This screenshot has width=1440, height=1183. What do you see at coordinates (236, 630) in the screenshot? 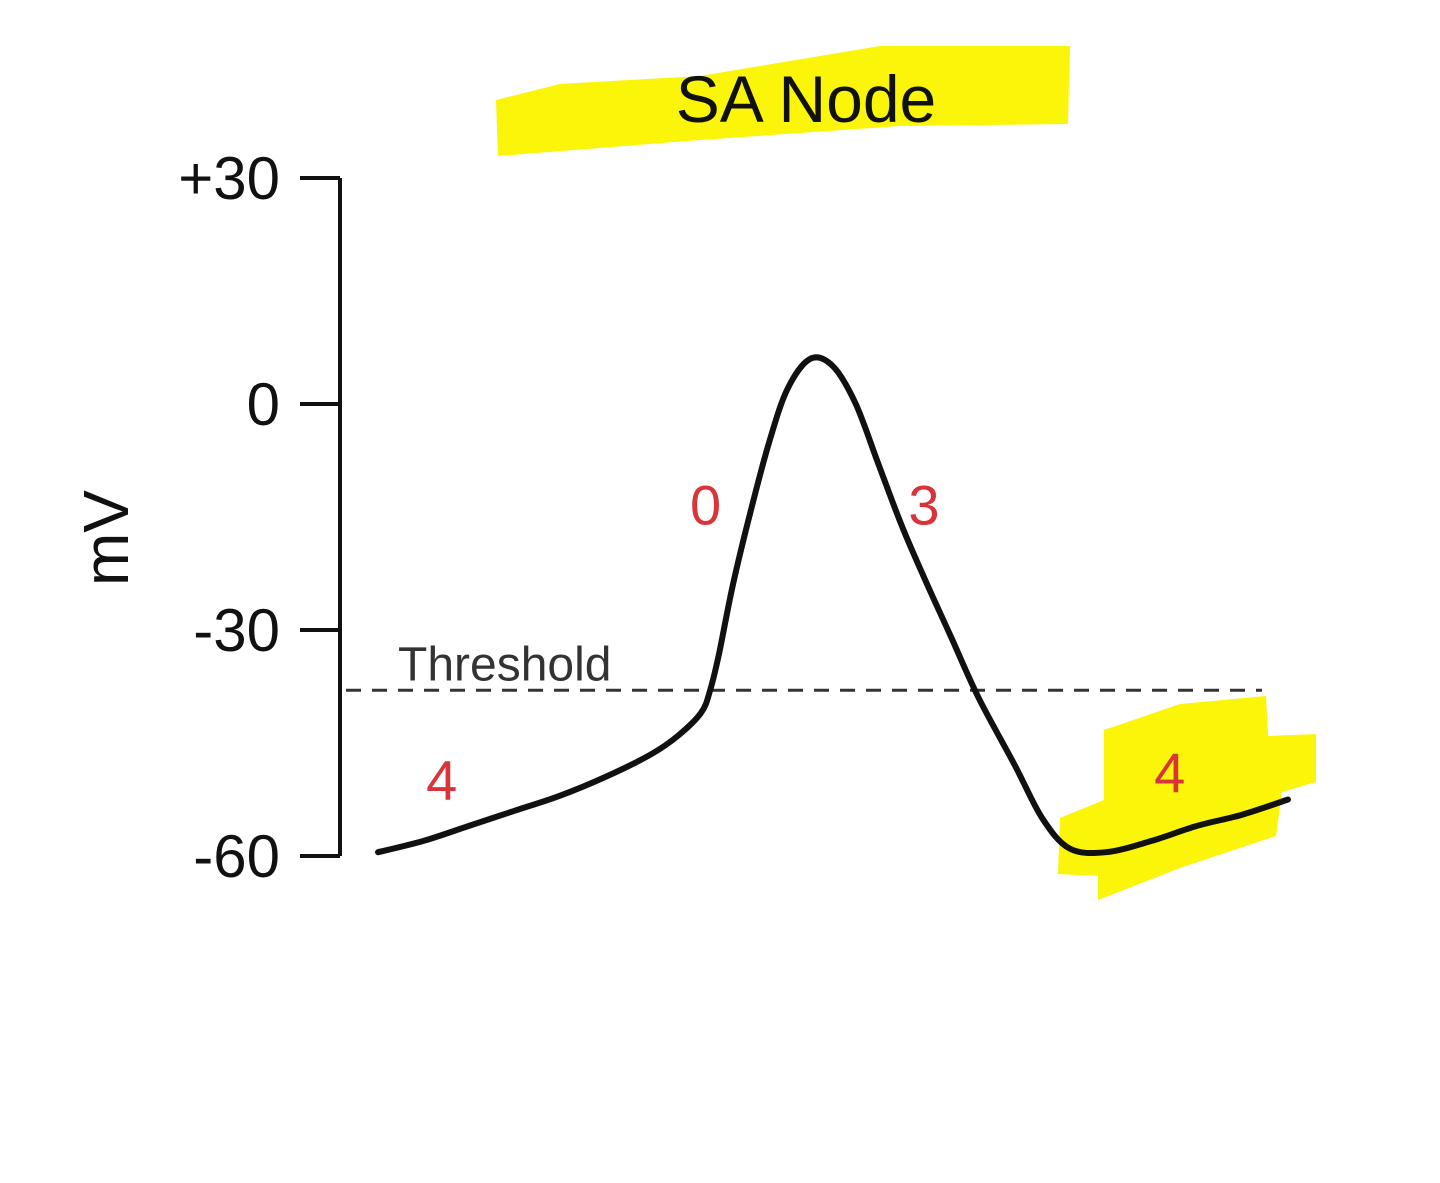
I see `y-tick-label: -30` at bounding box center [236, 630].